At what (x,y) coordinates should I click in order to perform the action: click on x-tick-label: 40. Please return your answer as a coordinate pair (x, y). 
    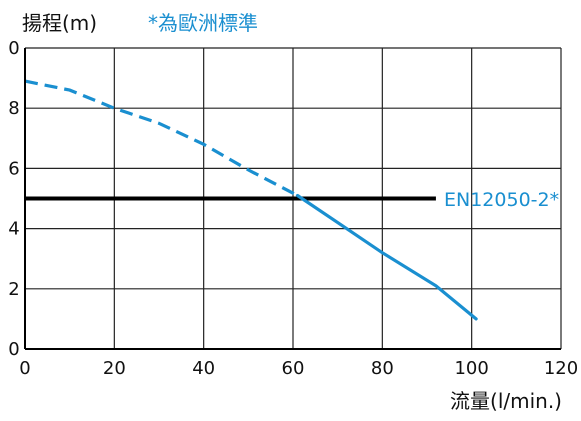
    Looking at the image, I should click on (203, 368).